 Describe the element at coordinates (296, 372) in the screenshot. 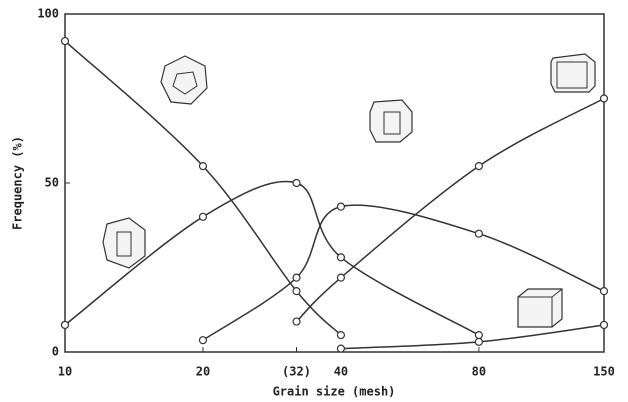

I see `x-tick-label: (32)` at that location.